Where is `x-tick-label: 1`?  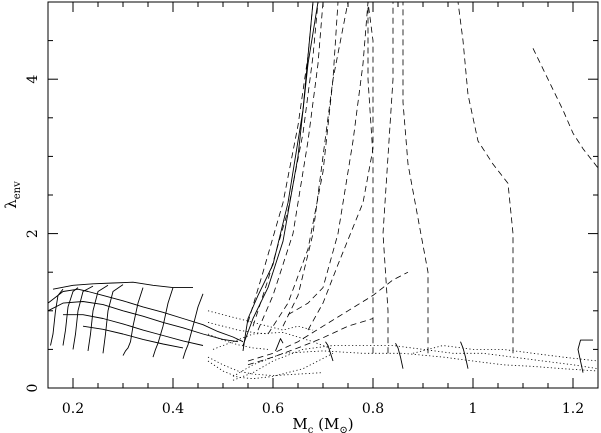 x-tick-label: 1 is located at coordinates (473, 409).